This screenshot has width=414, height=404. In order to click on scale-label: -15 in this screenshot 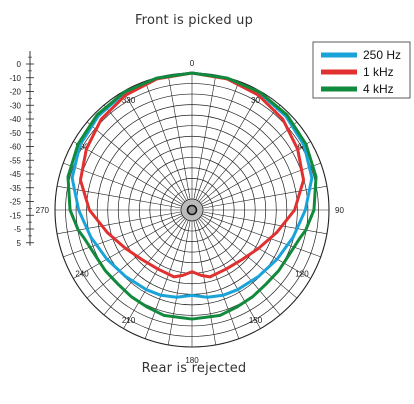, I will do `click(15, 215)`.